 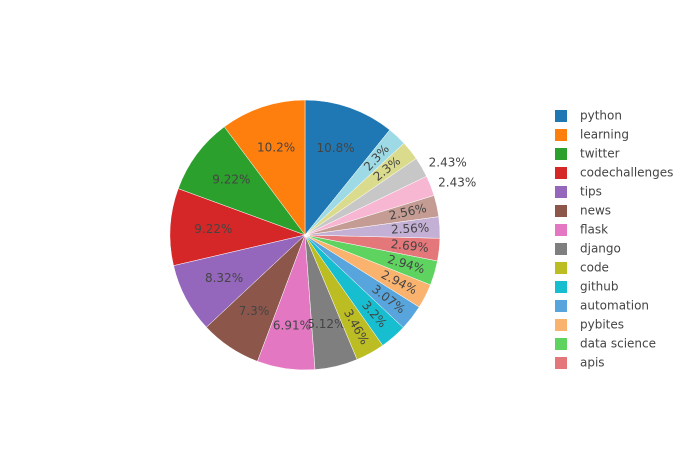 I want to click on legend-label: code, so click(x=594, y=268).